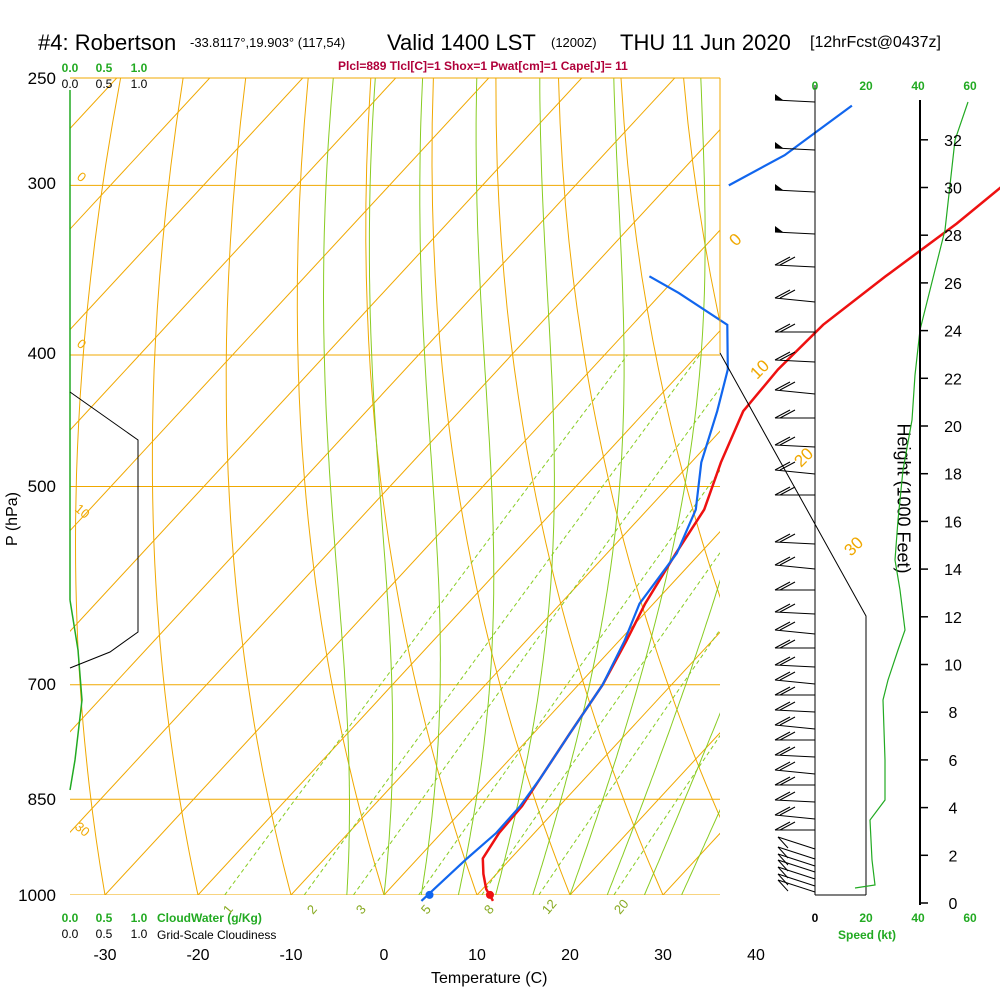 The width and height of the screenshot is (1000, 1000). Describe the element at coordinates (793, 623) in the screenshot. I see `speed-envelope-line` at that location.